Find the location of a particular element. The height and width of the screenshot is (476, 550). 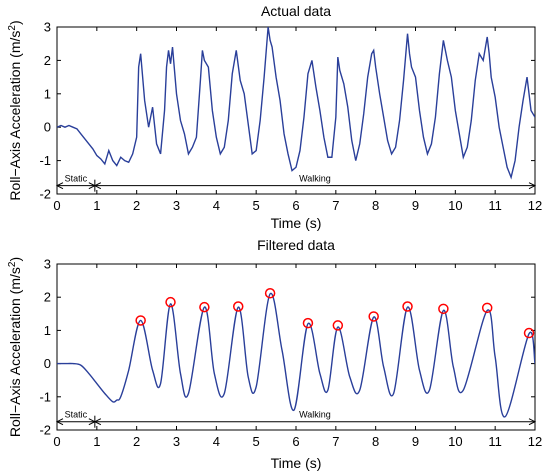

chart-title: Filtered data is located at coordinates (296, 245).